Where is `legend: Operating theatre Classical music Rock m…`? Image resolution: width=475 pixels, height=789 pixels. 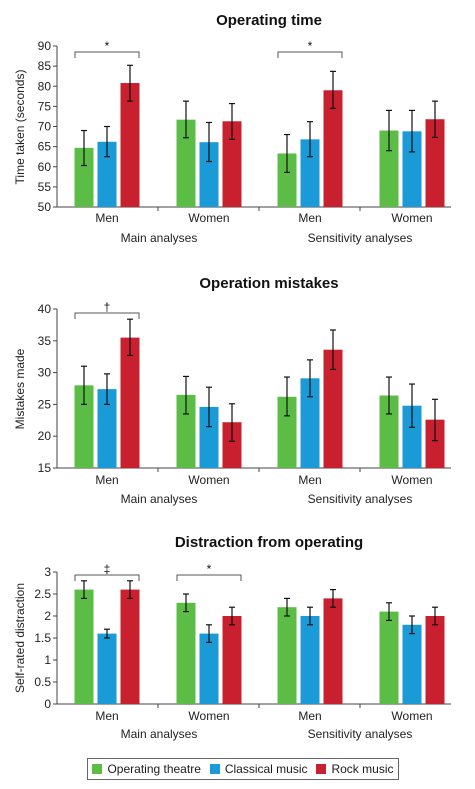 legend: Operating theatre Classical music Rock m… is located at coordinates (243, 769).